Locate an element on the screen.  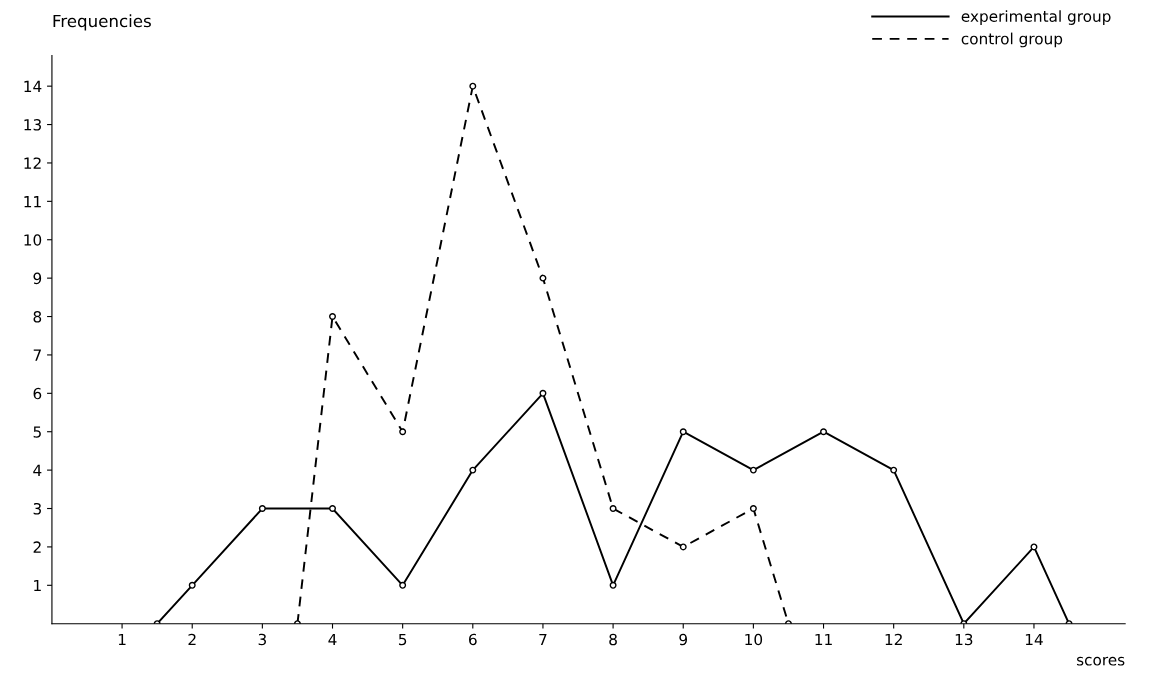
y-tick-label: 13 is located at coordinates (32, 125).